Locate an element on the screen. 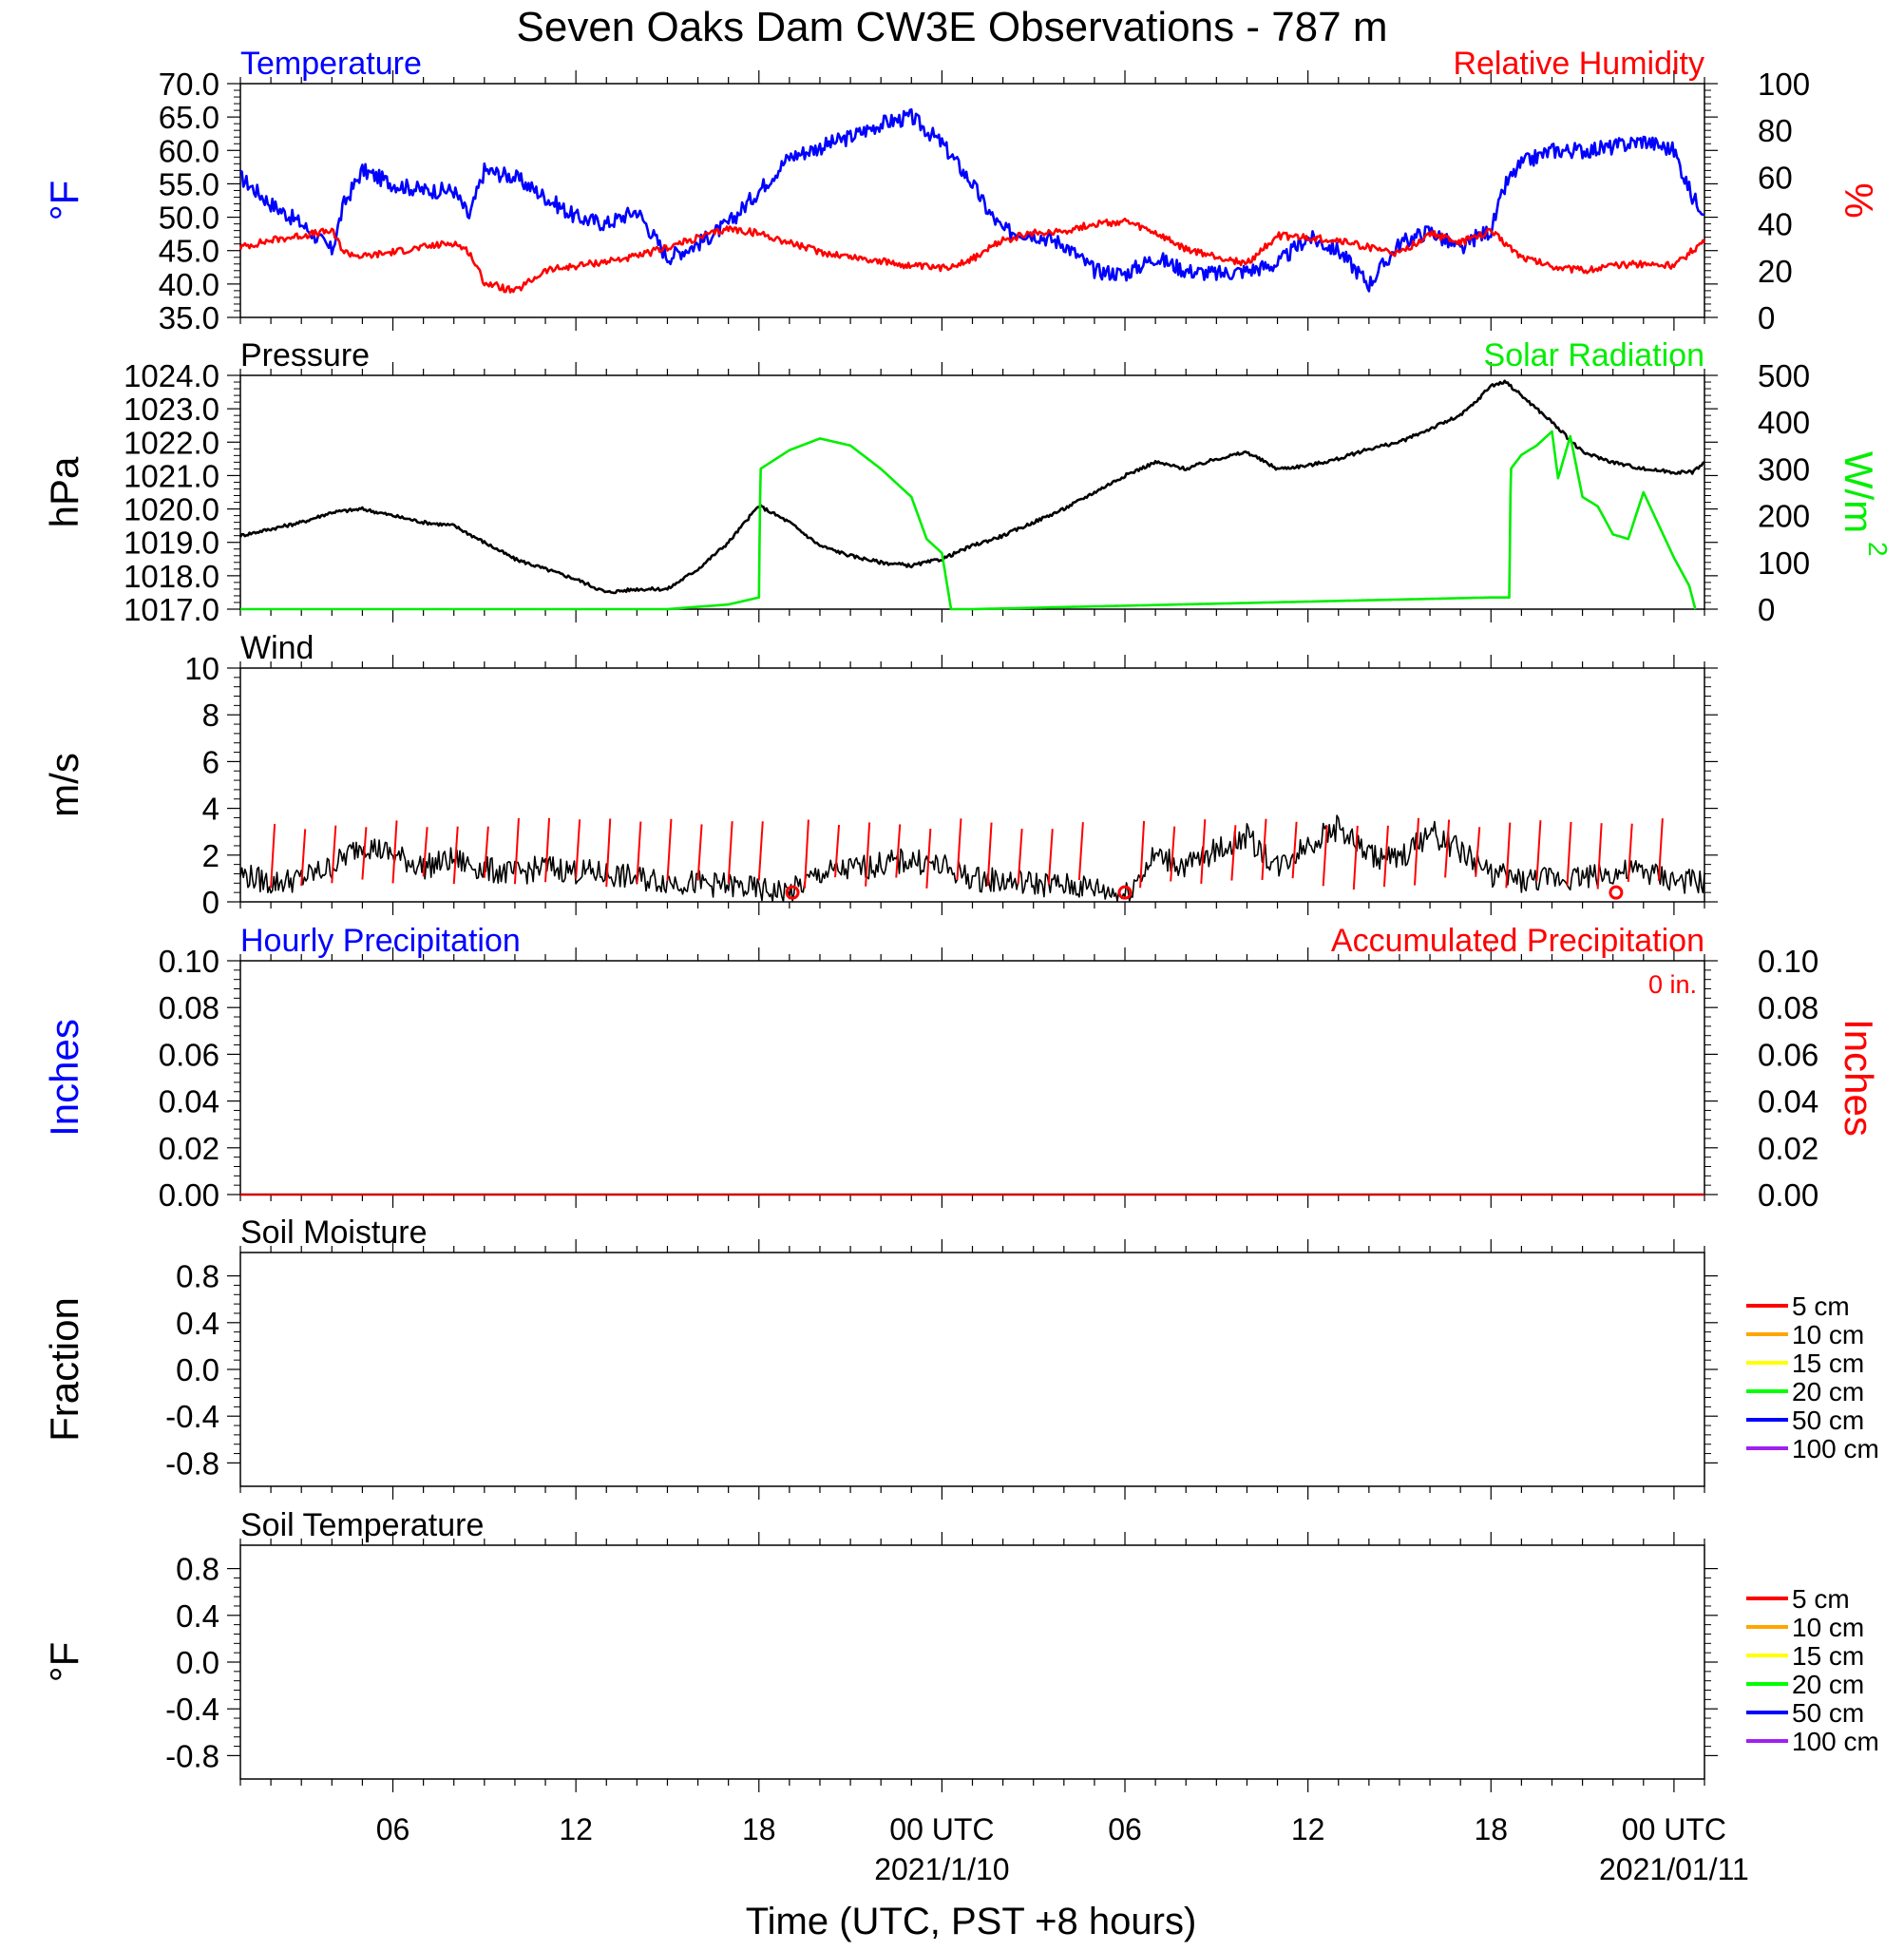 The width and height of the screenshot is (1904, 1951). y-tick-label: -0.4 is located at coordinates (192, 1417).